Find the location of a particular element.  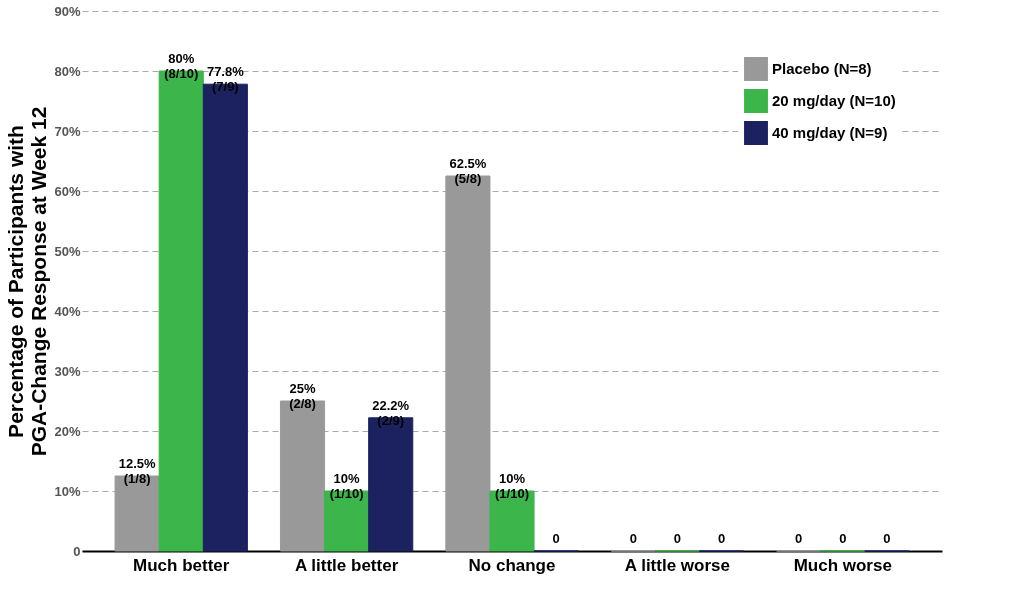

y-tick-label: 60% is located at coordinates (67, 191).